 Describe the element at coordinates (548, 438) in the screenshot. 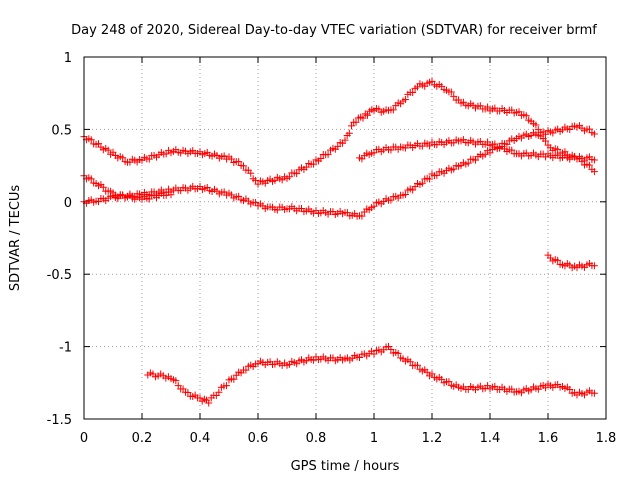

I see `x-tick-label: 1.6` at that location.